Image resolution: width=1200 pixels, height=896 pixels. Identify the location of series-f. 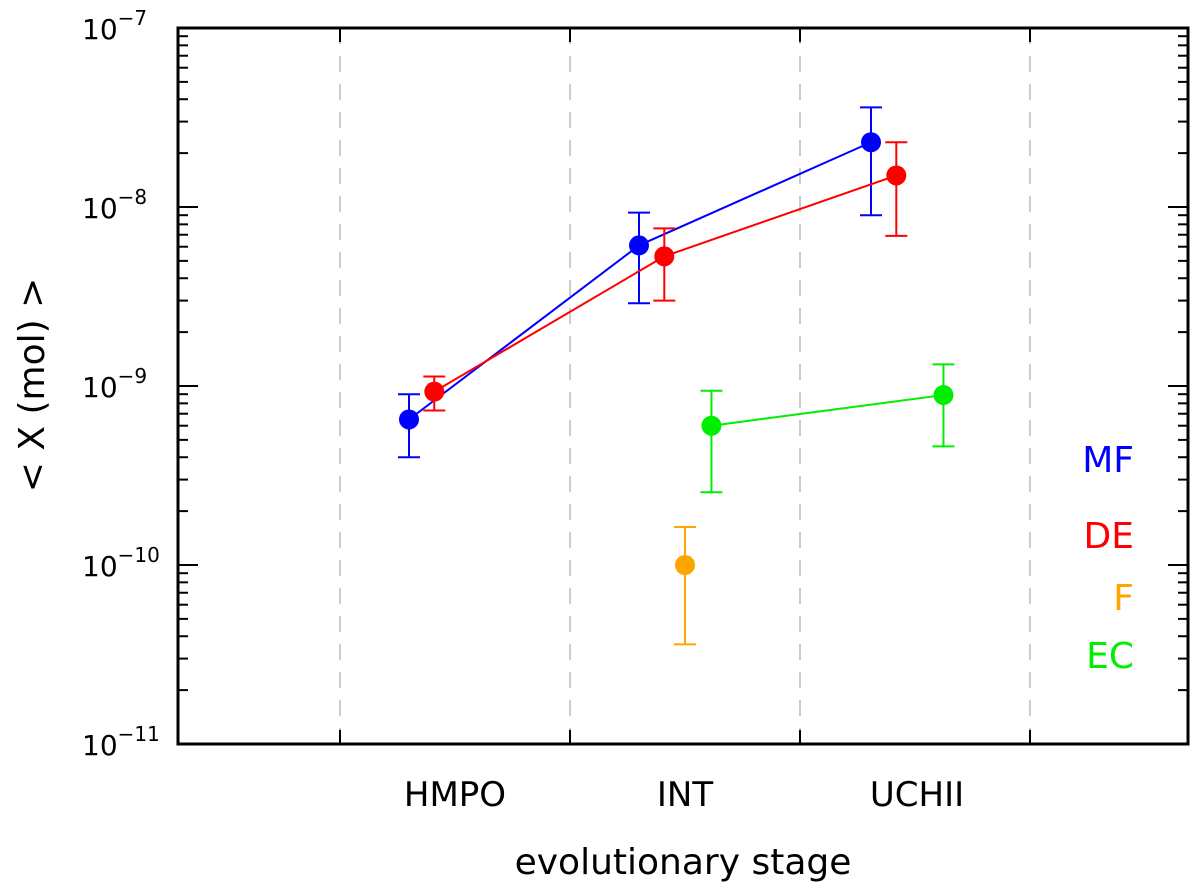
(685, 586).